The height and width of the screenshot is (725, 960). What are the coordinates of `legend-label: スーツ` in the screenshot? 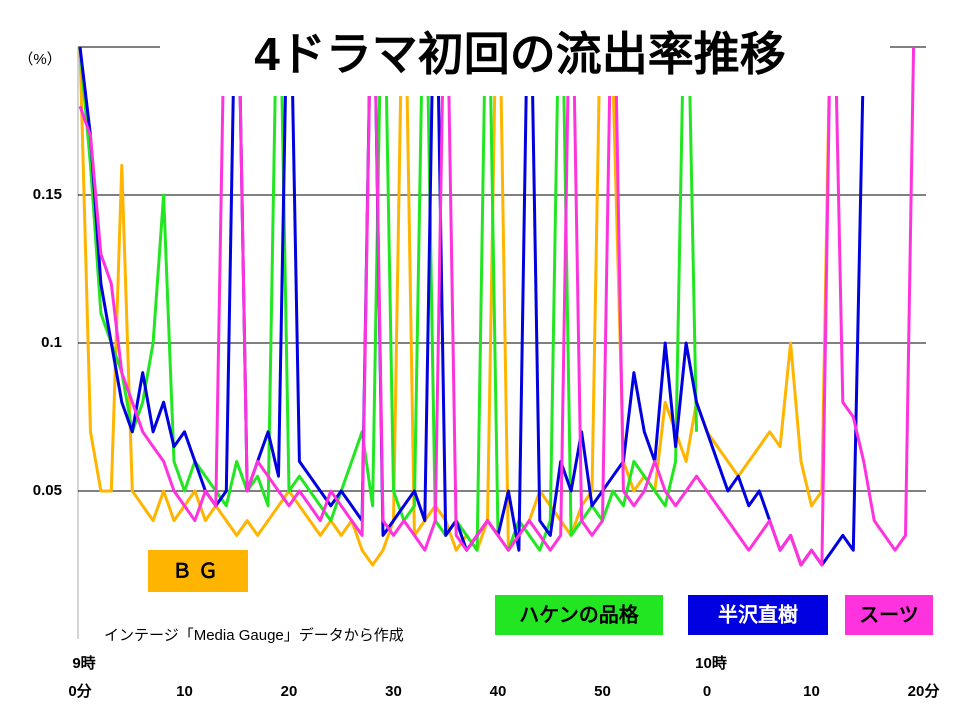 It's located at (889, 615).